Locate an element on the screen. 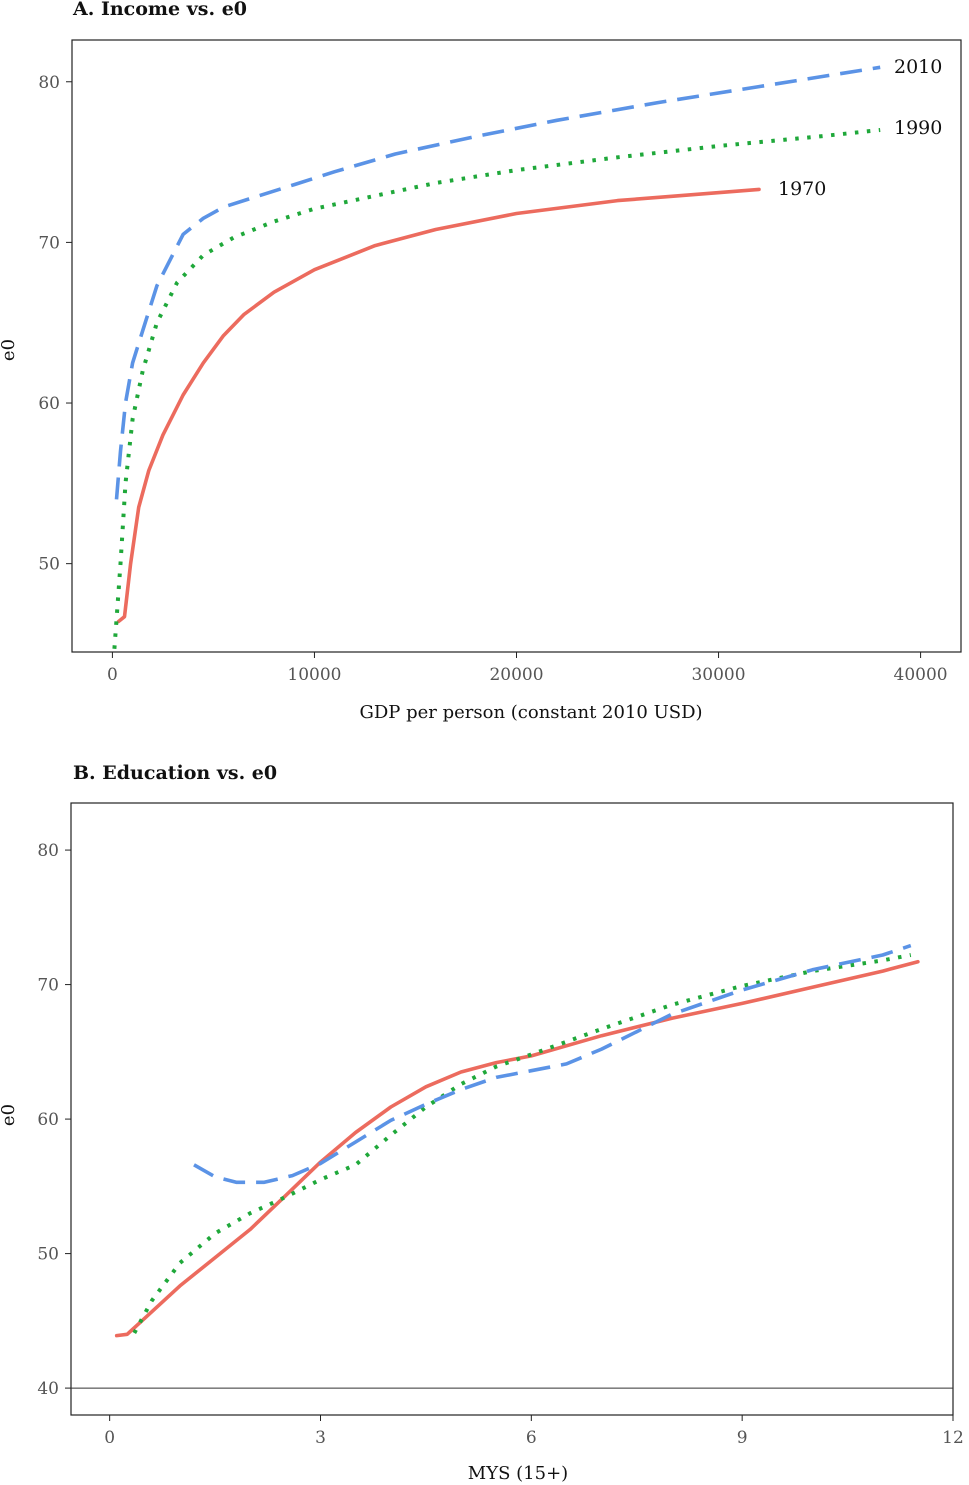 Image resolution: width=969 pixels, height=1485 pixels. panel-a-x-ticks: 0 10000 20000 30000 40000 is located at coordinates (527, 668).